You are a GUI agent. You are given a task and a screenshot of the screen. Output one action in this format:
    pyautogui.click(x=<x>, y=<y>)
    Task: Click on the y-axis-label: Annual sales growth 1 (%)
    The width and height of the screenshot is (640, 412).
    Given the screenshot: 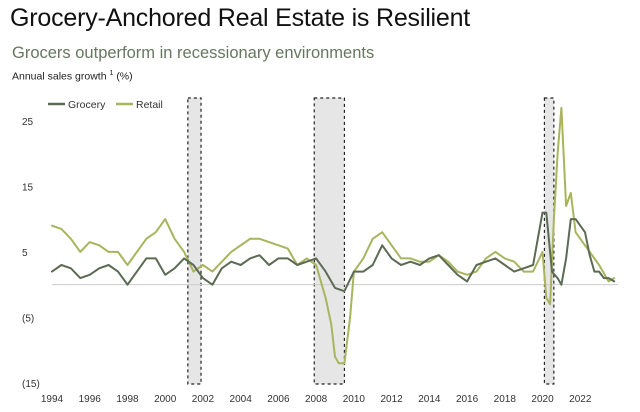 What is the action you would take?
    pyautogui.click(x=72, y=76)
    